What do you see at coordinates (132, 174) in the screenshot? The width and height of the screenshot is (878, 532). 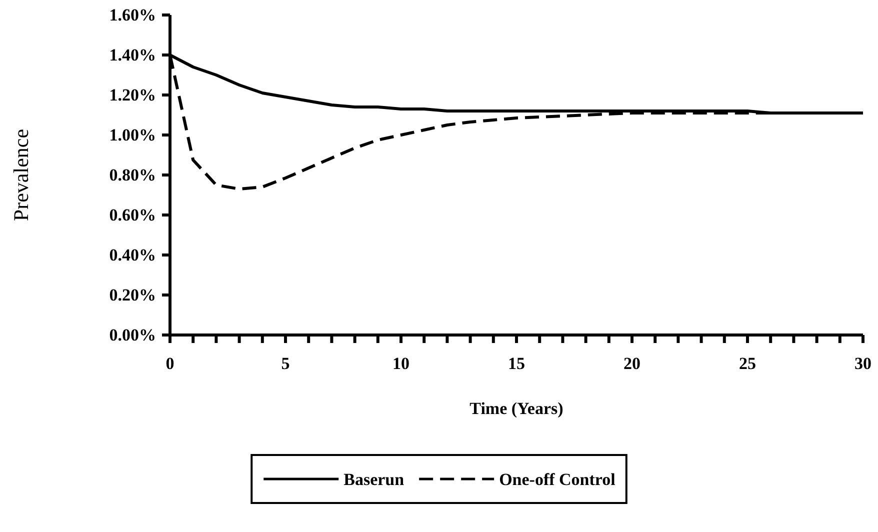 I see `y-tick-label: 0.80%` at bounding box center [132, 174].